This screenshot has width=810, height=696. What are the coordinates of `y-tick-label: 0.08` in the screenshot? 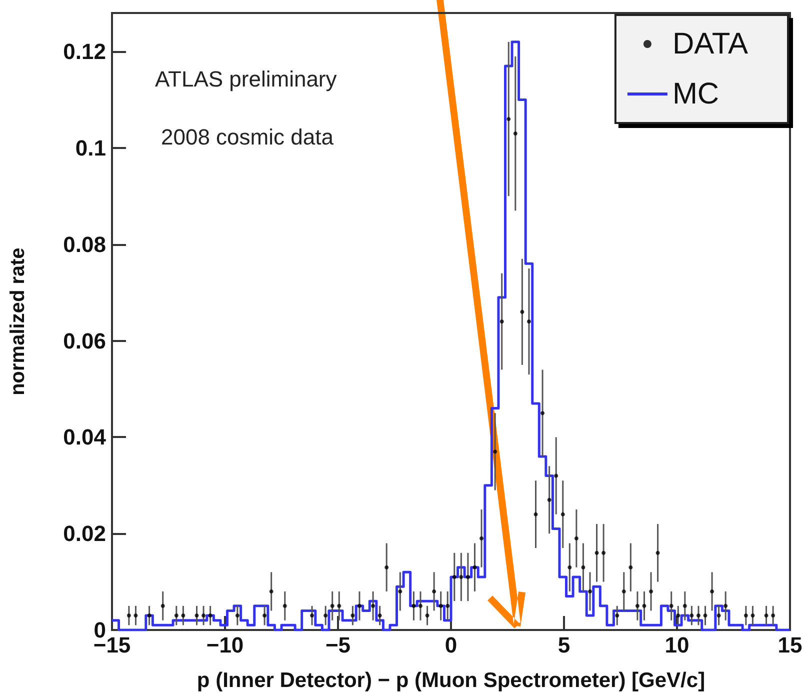 It's located at (84, 244).